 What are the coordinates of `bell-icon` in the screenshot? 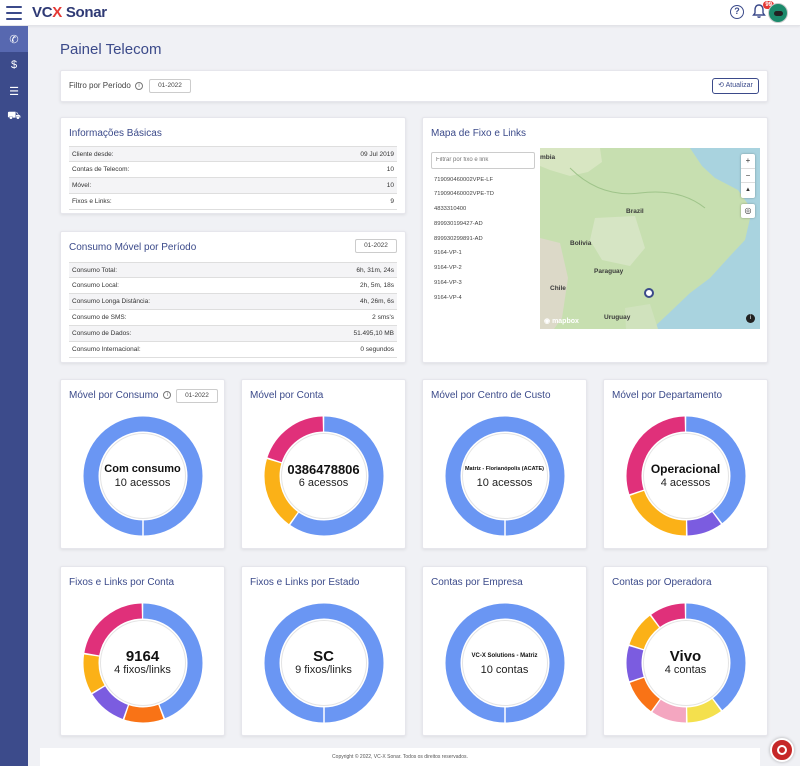 It's located at (759, 11).